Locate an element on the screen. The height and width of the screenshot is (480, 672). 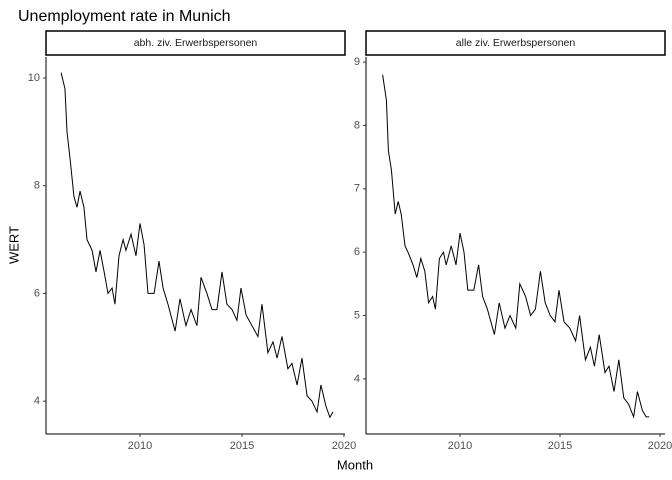
y-tick-label: 5 is located at coordinates (357, 315).